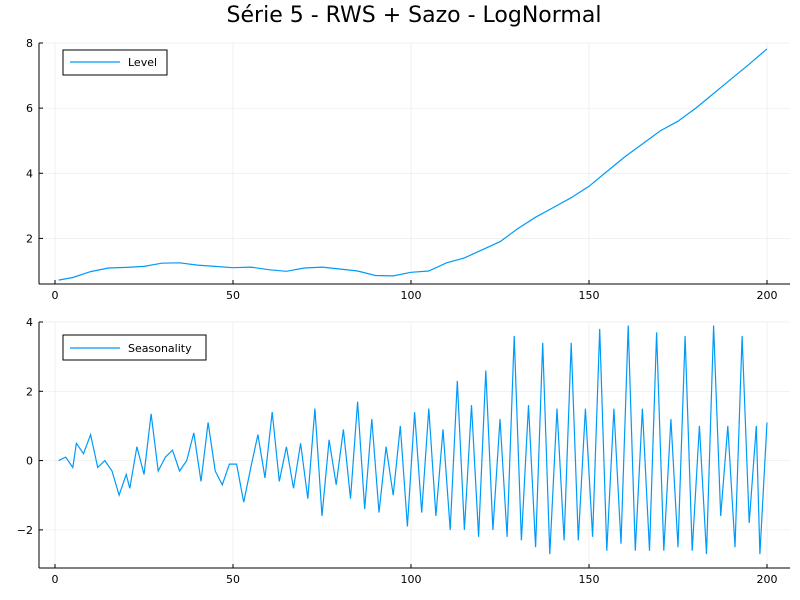 The width and height of the screenshot is (800, 600). Describe the element at coordinates (233, 295) in the screenshot. I see `level-xtick-label-1: 50` at that location.